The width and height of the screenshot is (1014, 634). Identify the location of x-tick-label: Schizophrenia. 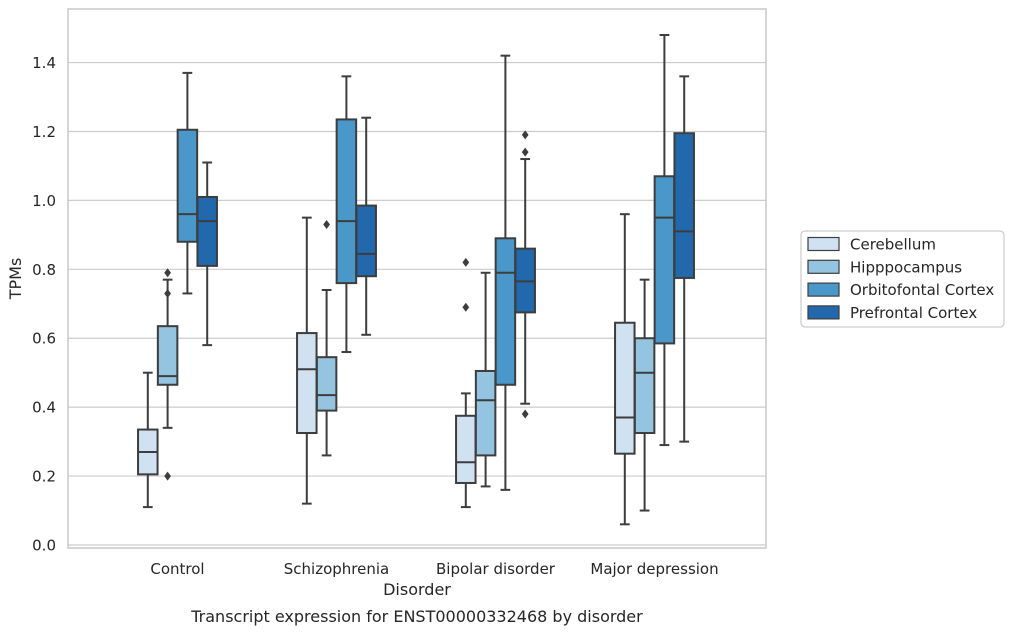
(336, 569).